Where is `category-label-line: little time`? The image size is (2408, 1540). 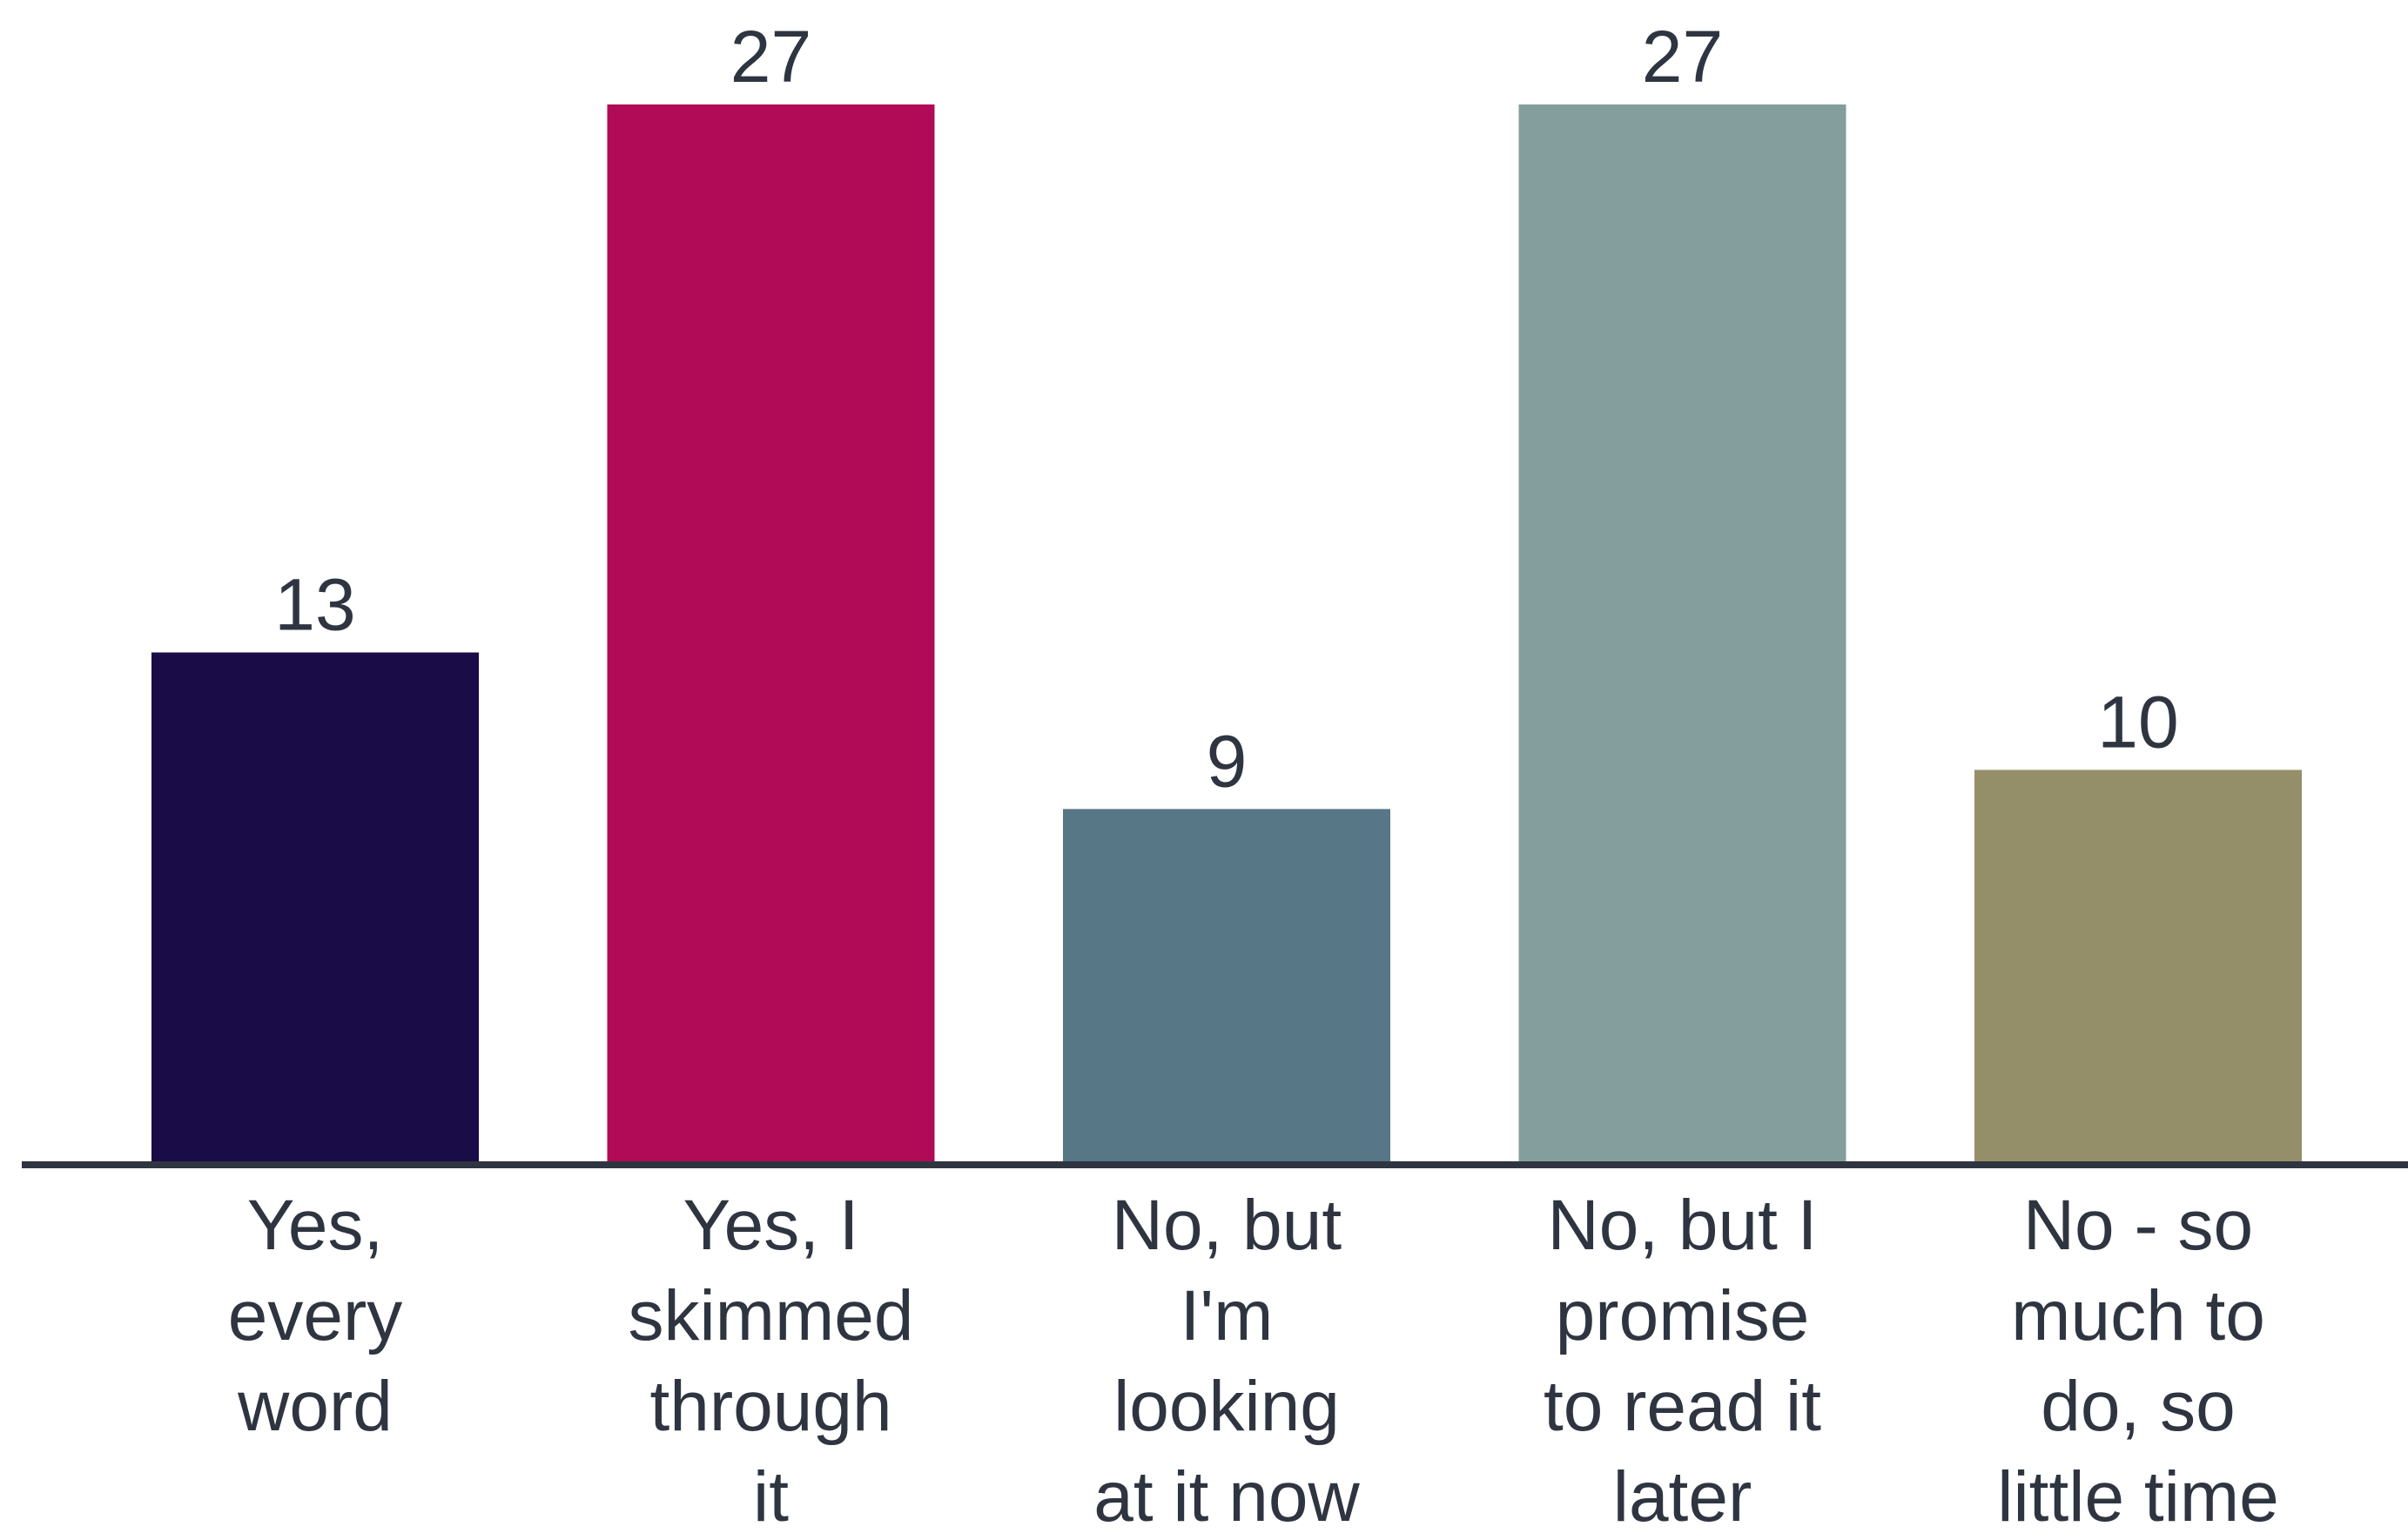 category-label-line: little time is located at coordinates (2138, 1497).